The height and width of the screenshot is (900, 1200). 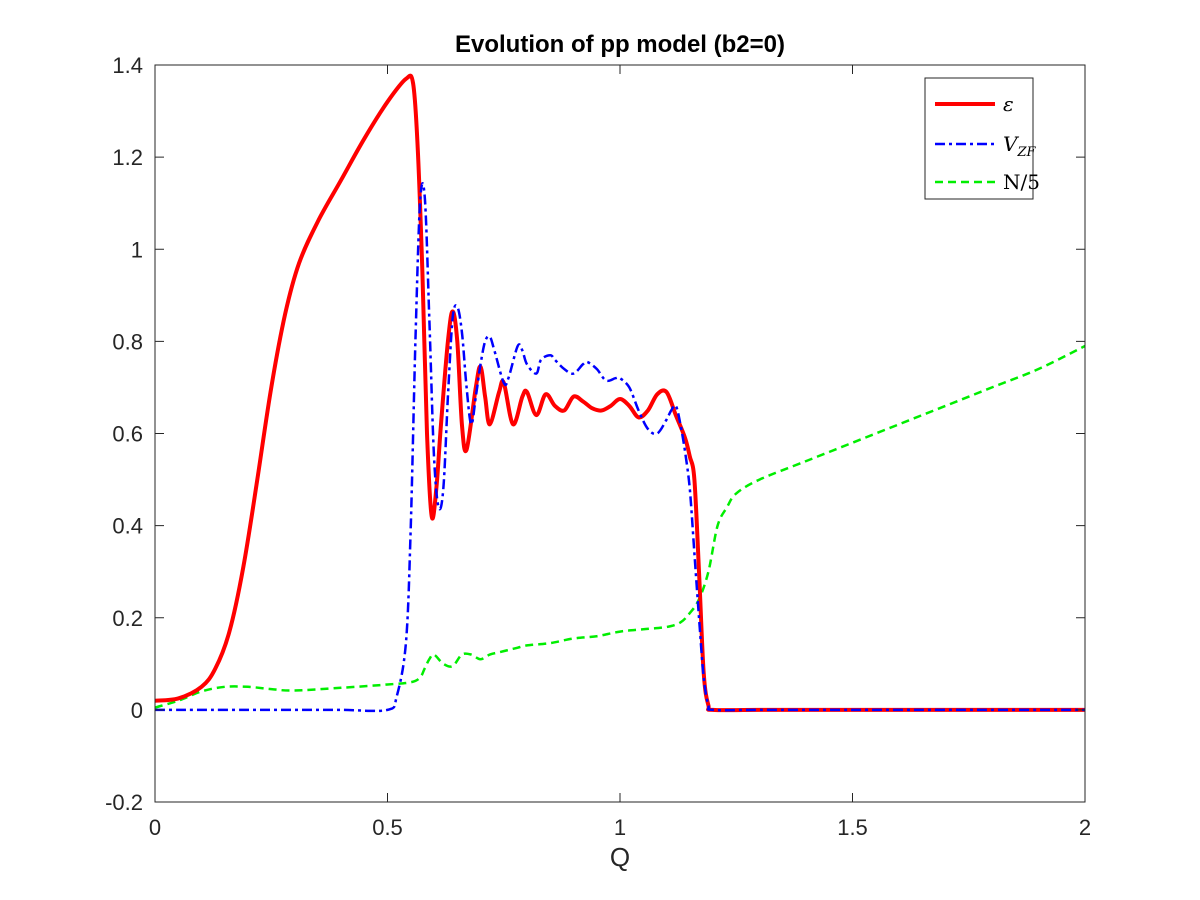 What do you see at coordinates (620, 827) in the screenshot?
I see `x-tick-label: 1` at bounding box center [620, 827].